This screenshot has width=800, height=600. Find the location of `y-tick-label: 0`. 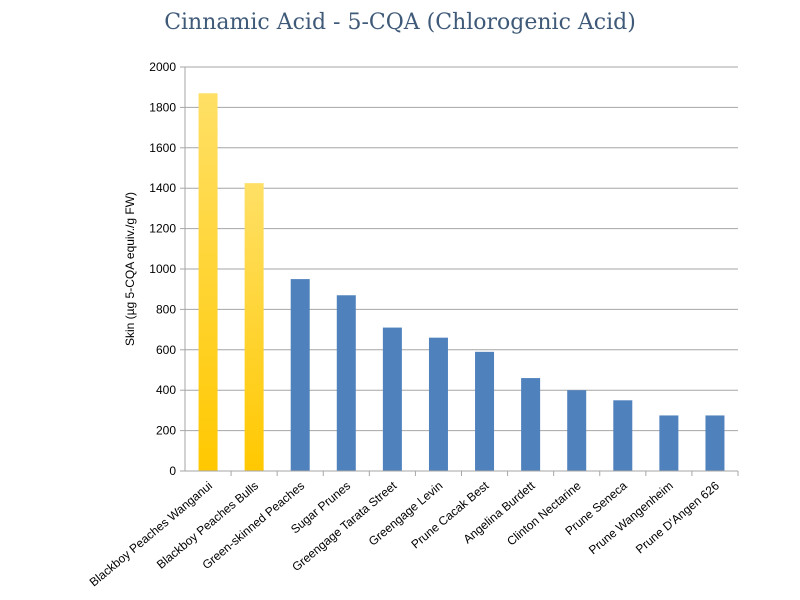

y-tick-label: 0 is located at coordinates (172, 471).